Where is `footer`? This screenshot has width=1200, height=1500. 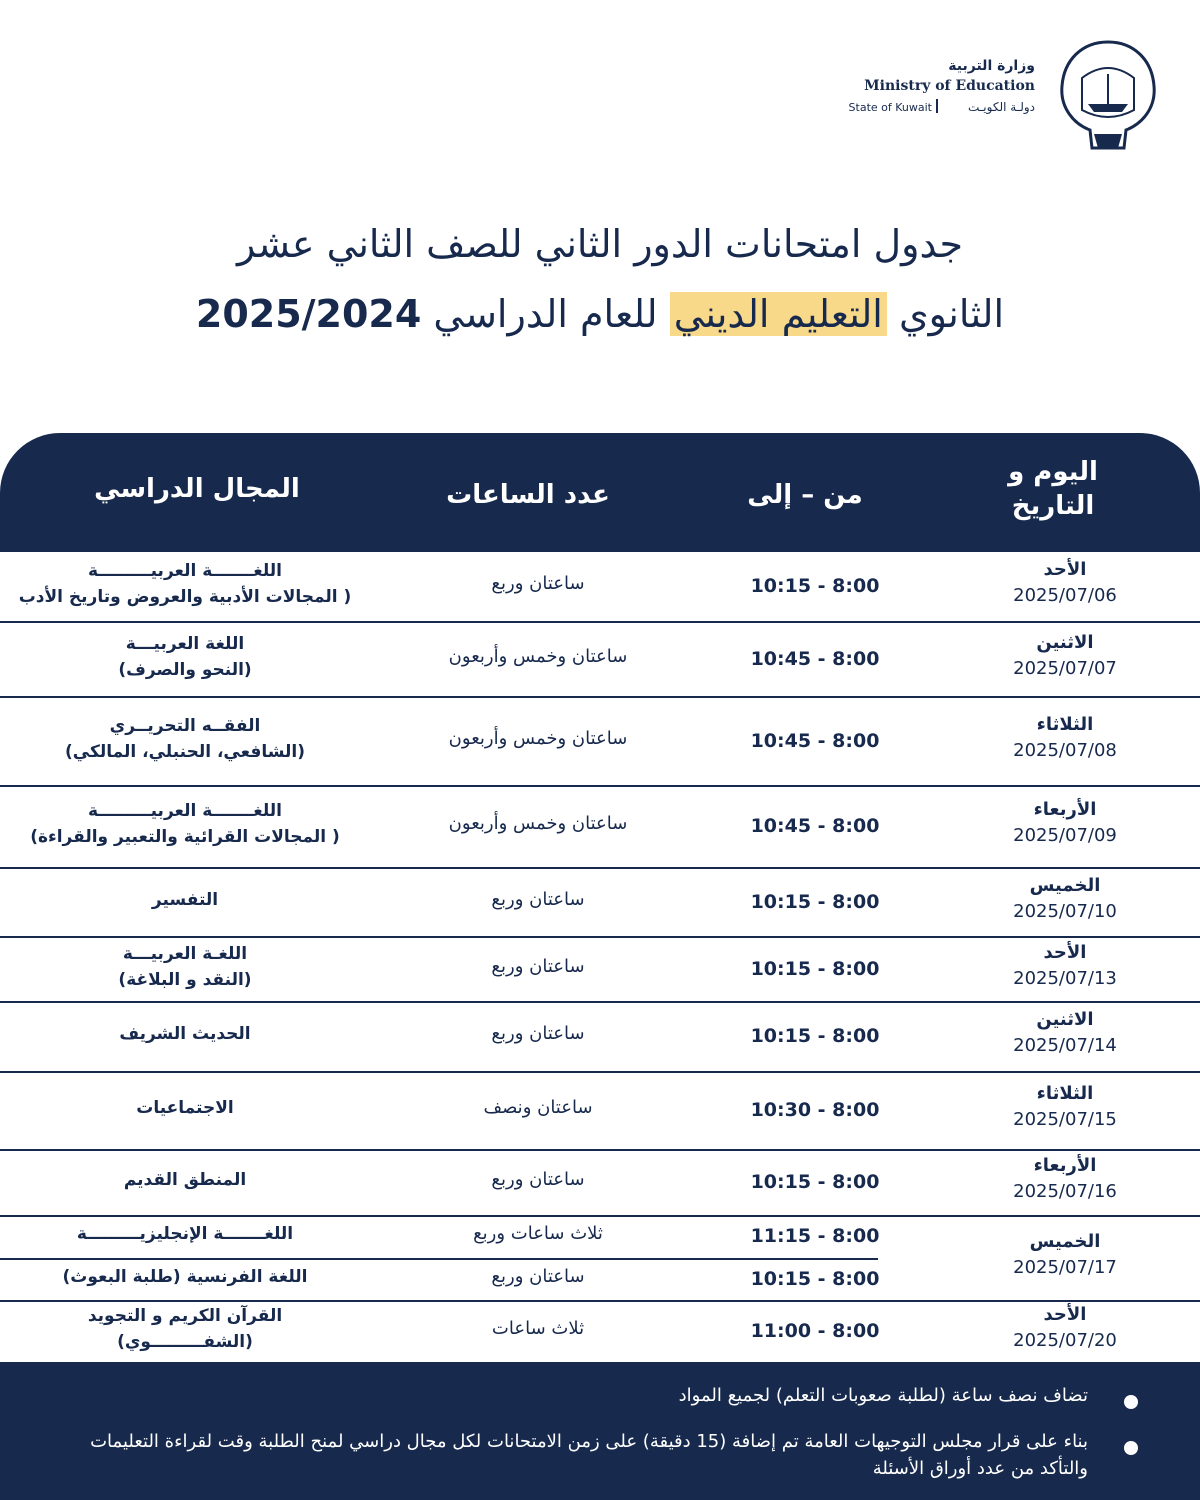
footer is located at coordinates (600, 1431).